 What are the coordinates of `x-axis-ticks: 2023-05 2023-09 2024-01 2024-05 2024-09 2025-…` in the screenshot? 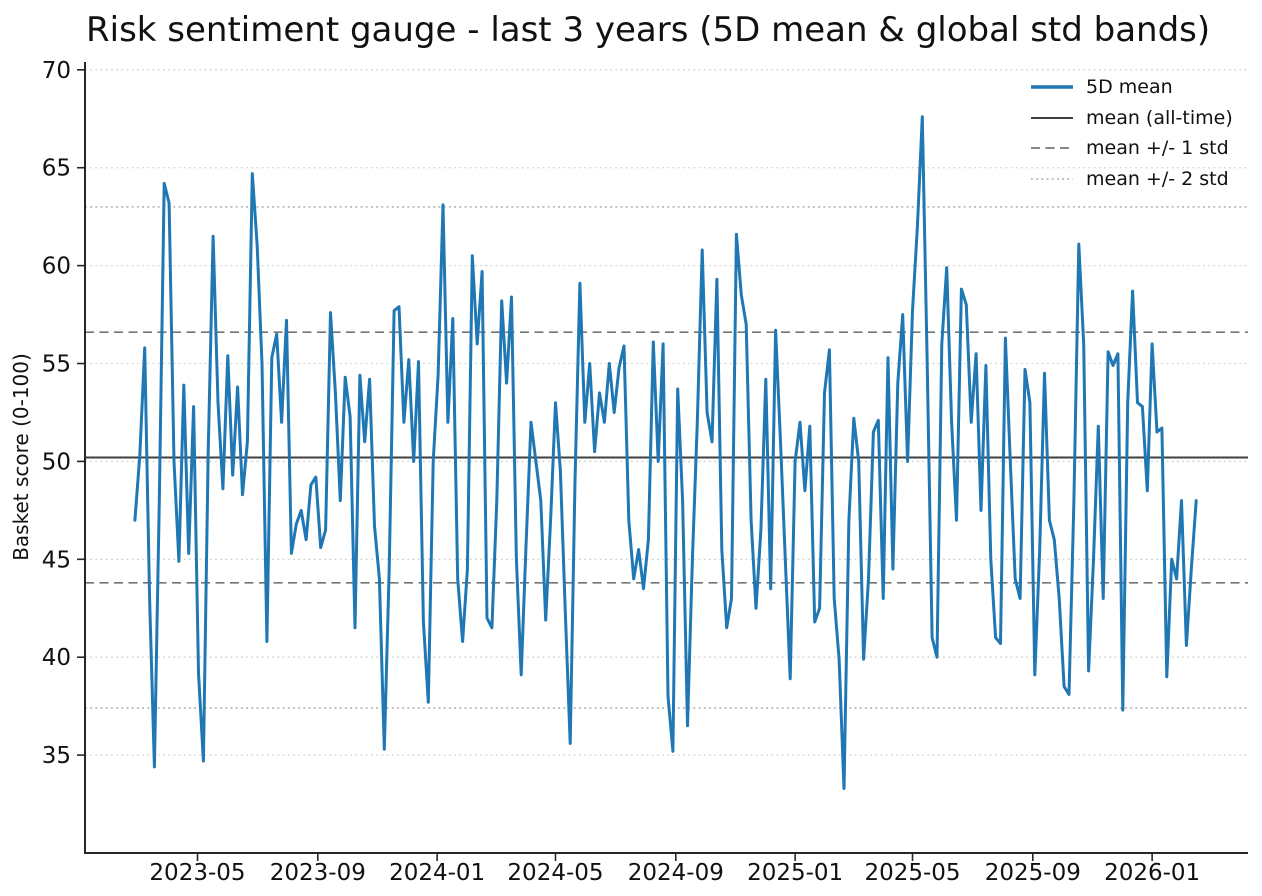 It's located at (674, 869).